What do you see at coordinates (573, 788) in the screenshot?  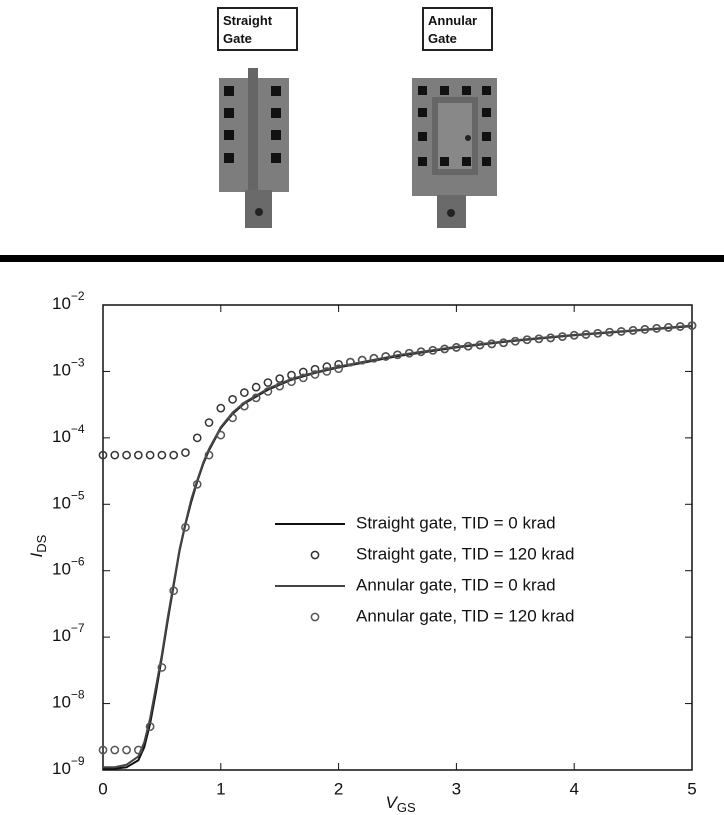 I see `x-tick-label: 4` at bounding box center [573, 788].